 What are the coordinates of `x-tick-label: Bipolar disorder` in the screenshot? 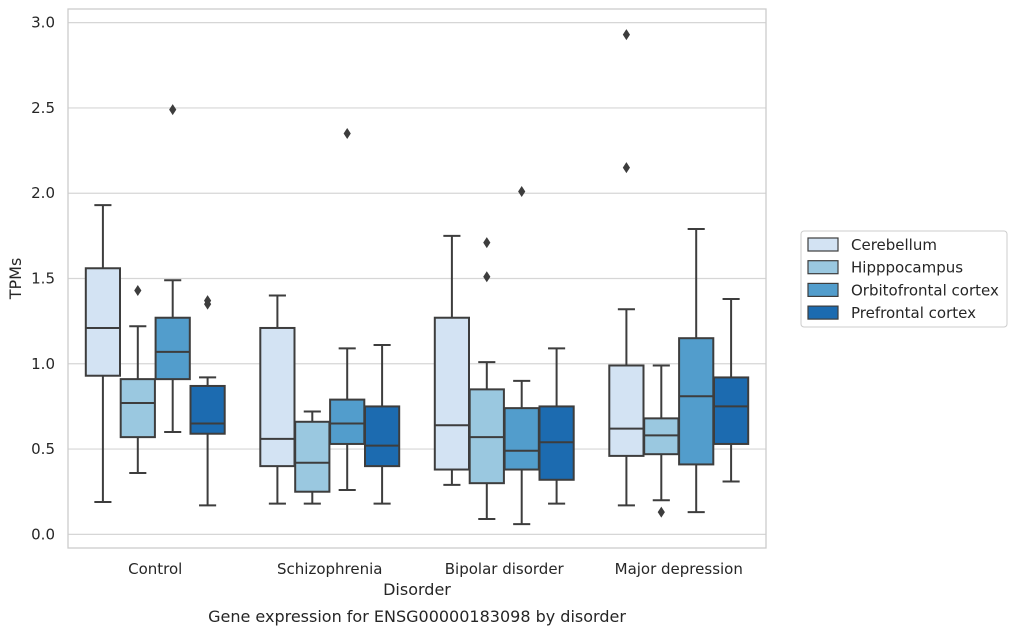 It's located at (505, 569).